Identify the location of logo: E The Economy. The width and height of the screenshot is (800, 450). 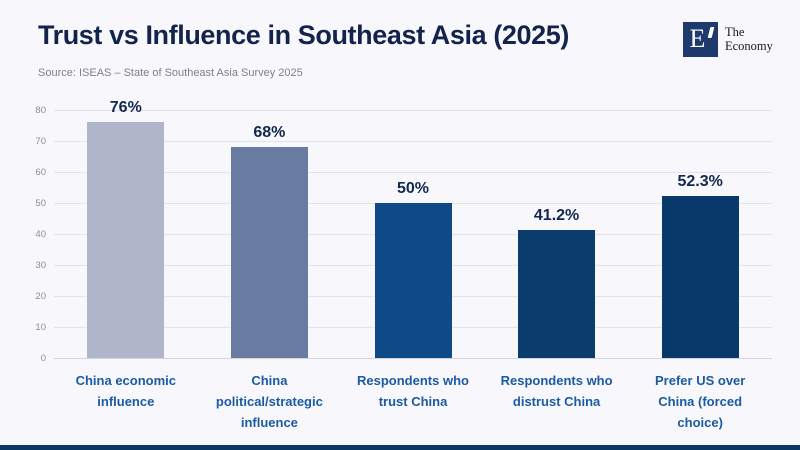
(738, 40).